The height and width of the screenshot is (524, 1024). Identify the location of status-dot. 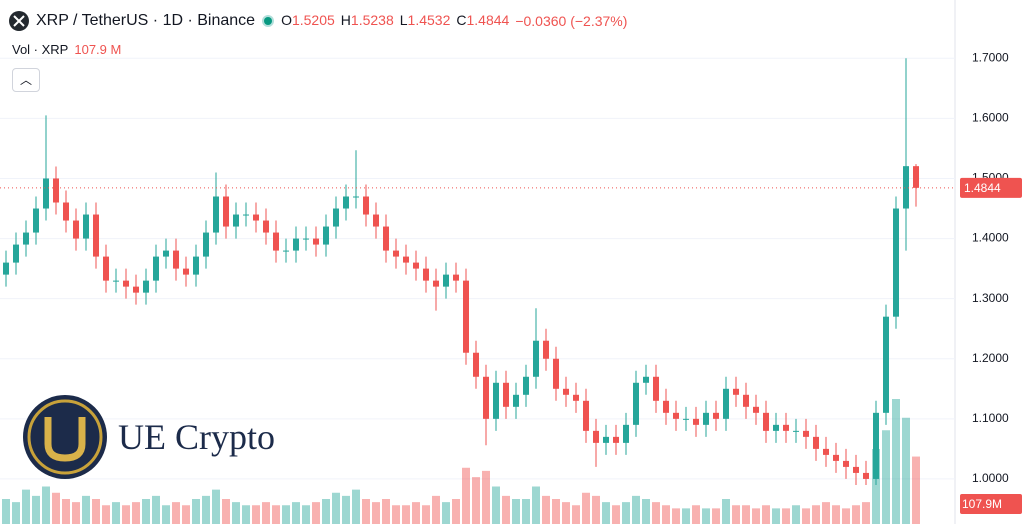
(268, 21).